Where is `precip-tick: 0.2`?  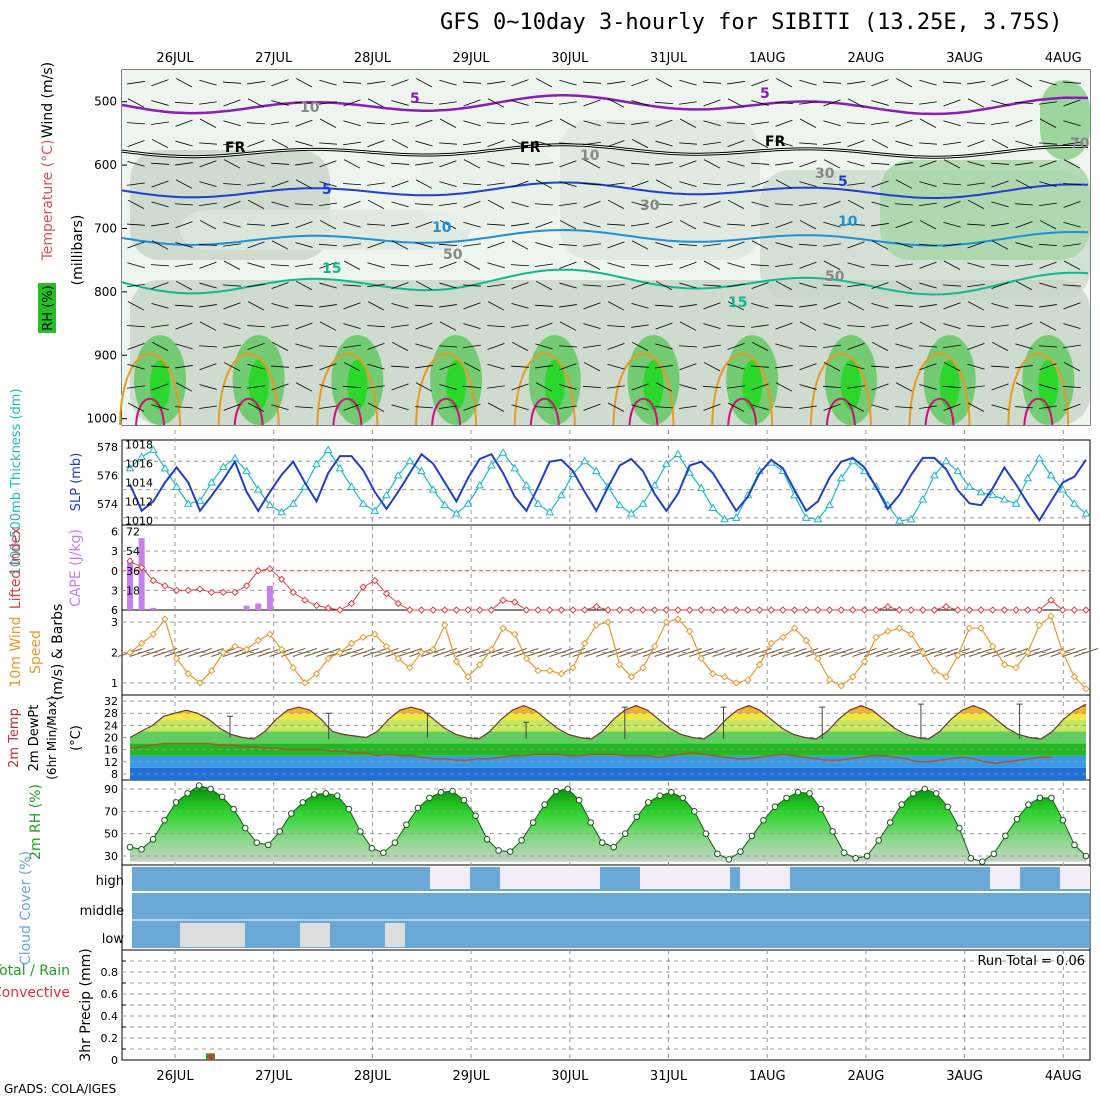
precip-tick: 0.2 is located at coordinates (110, 1038).